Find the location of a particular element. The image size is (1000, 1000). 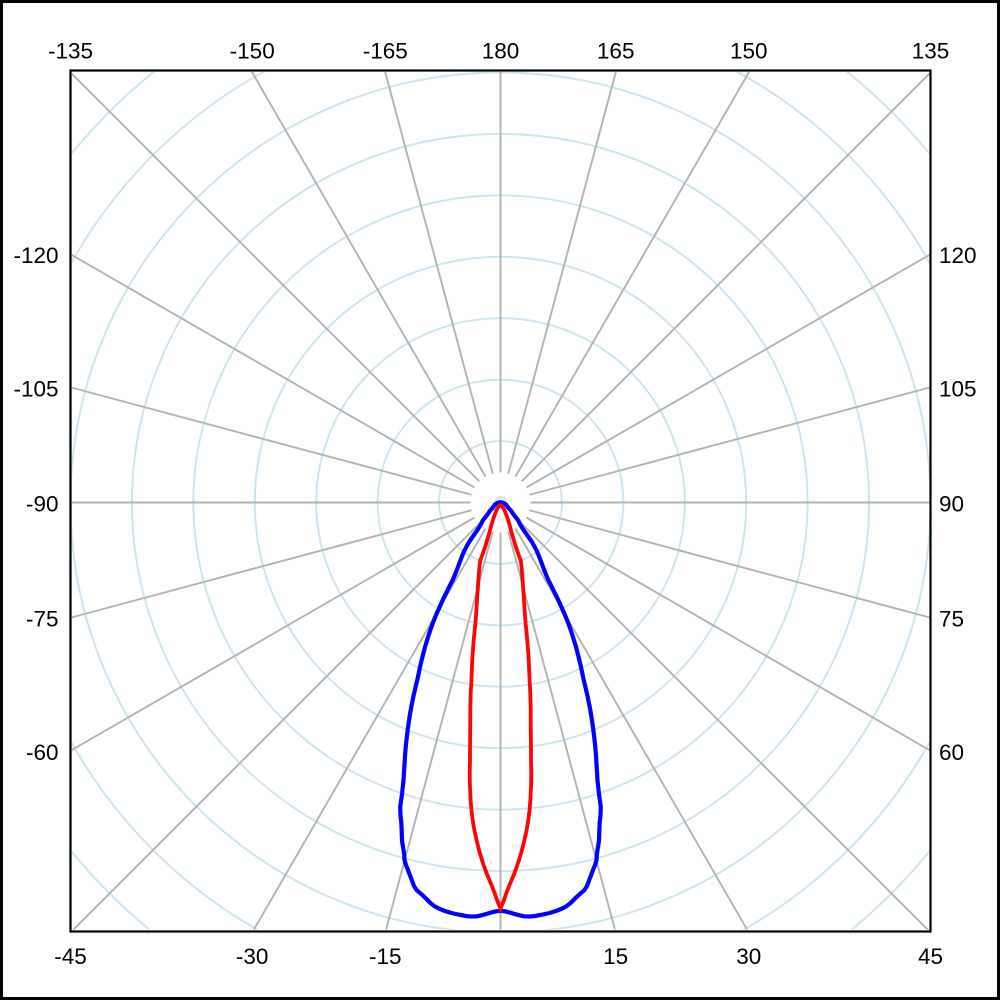

svg-text: 150 is located at coordinates (749, 51).